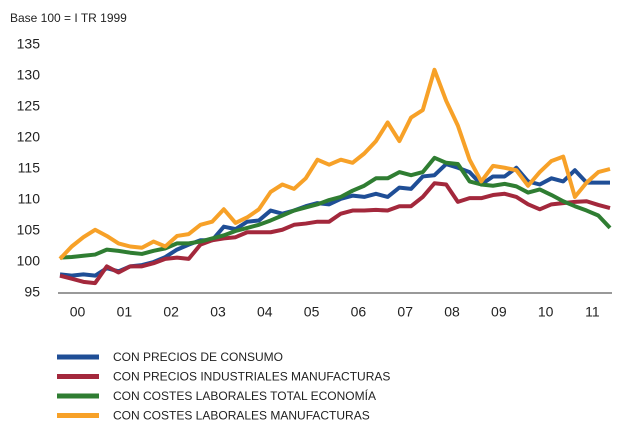  What do you see at coordinates (125, 312) in the screenshot?
I see `x-tick-label: 01` at bounding box center [125, 312].